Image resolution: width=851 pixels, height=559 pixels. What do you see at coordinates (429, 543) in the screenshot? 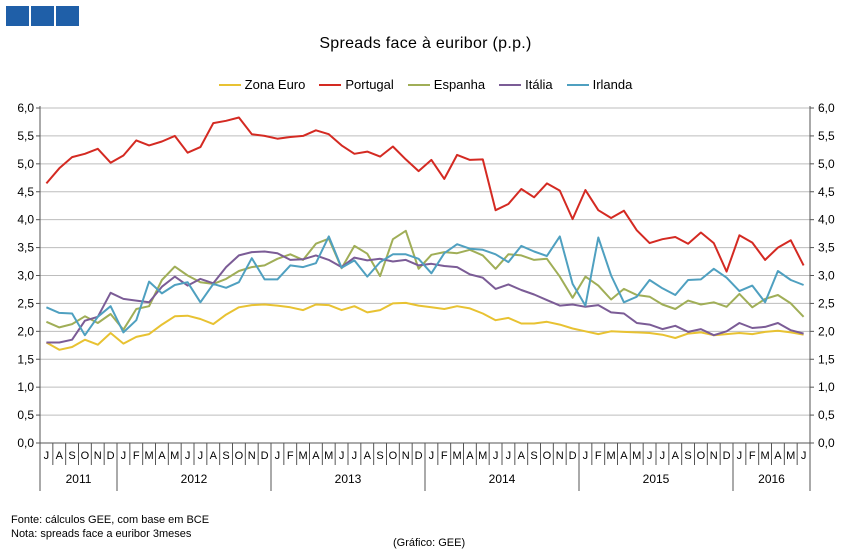
I see `chart-credit: (Gráfico: GEE)` at bounding box center [429, 543].